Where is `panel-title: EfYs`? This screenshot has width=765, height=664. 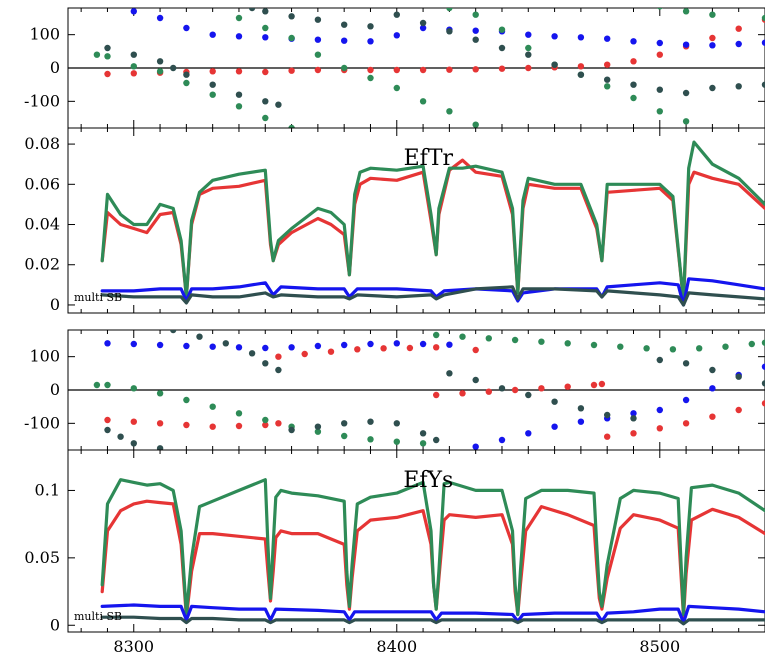 panel-title: EfYs is located at coordinates (428, 480).